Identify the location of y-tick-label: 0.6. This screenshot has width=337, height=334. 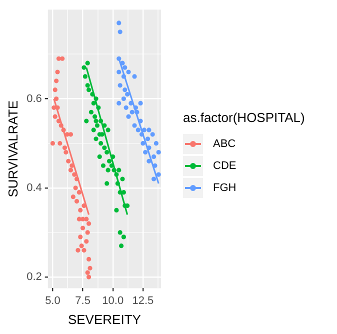
(34, 98).